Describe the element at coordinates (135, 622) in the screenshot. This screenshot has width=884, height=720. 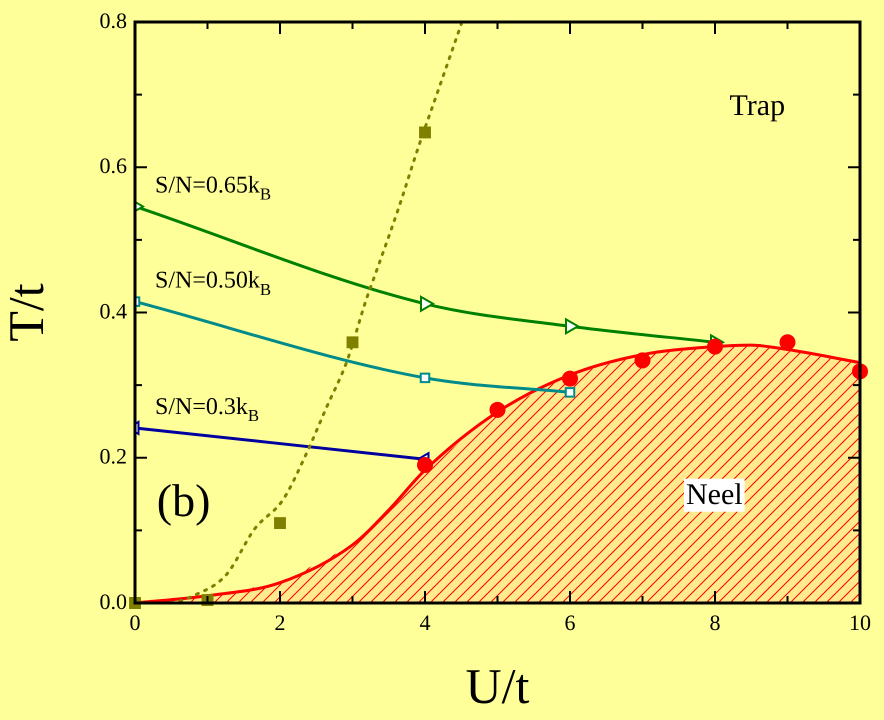
I see `x-tick-label: 0` at that location.